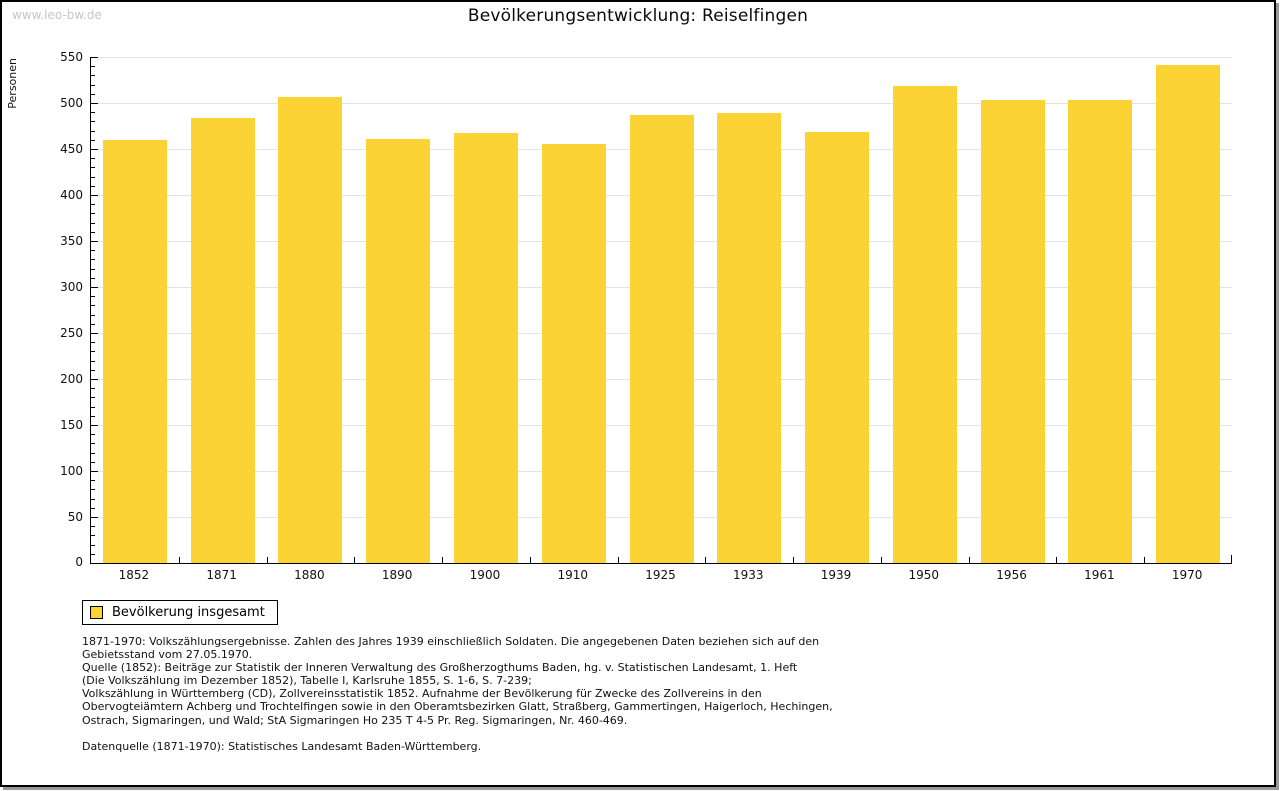 The image size is (1280, 791). Describe the element at coordinates (180, 612) in the screenshot. I see `legend: Bevölkerung insgesamt` at that location.